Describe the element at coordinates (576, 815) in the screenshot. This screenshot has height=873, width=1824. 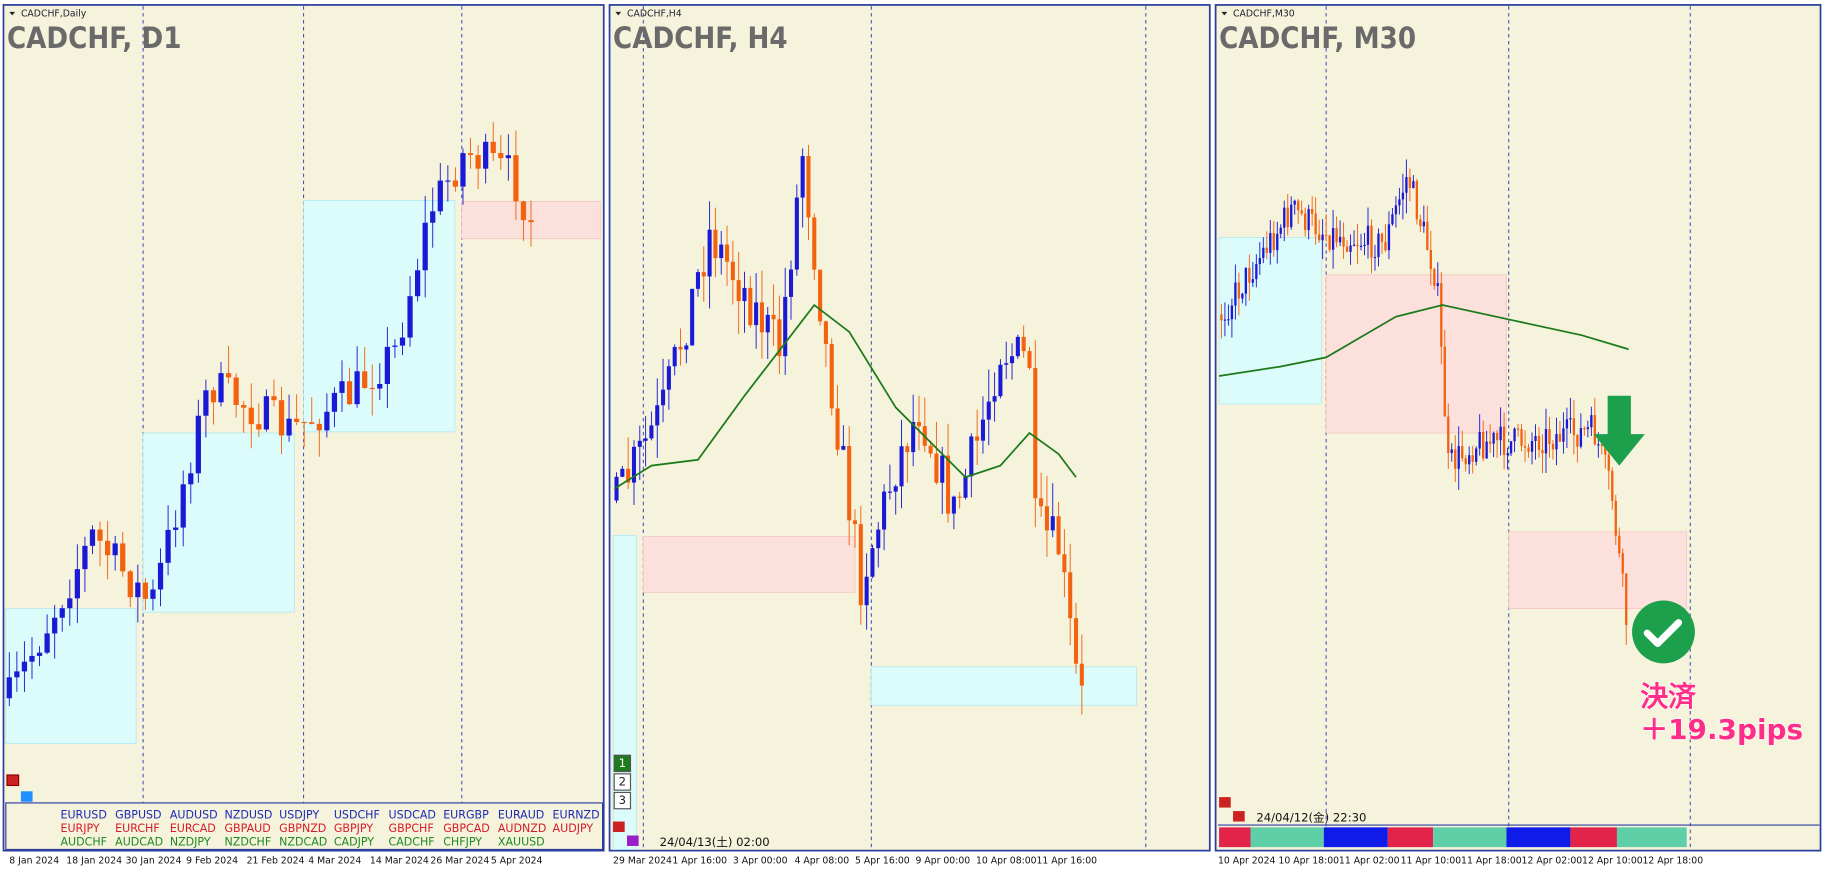
I see `symbol-item: EURNZD` at that location.